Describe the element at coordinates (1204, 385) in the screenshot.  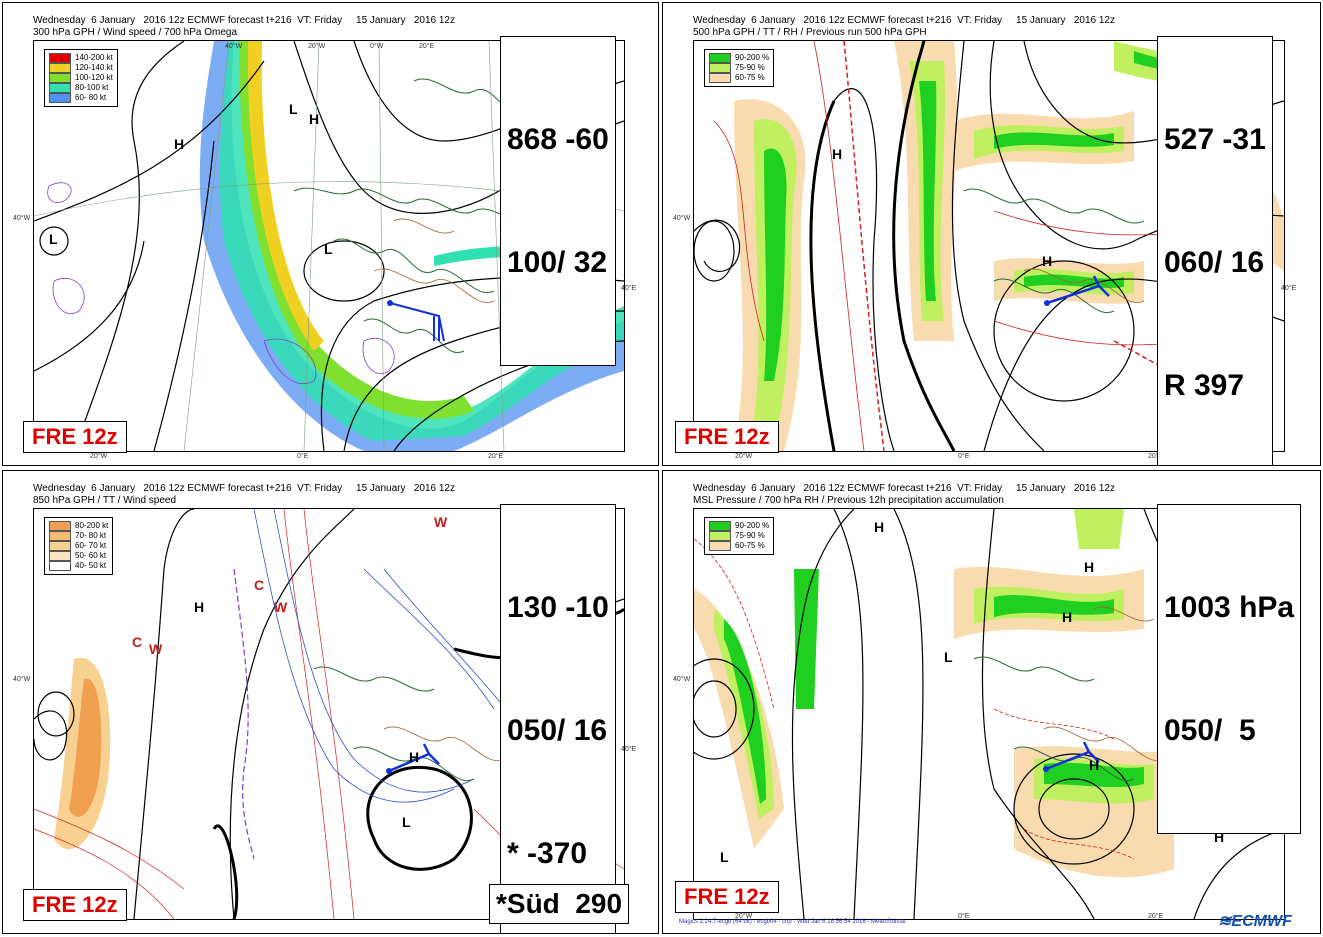
I see `info-line: R 397` at that location.